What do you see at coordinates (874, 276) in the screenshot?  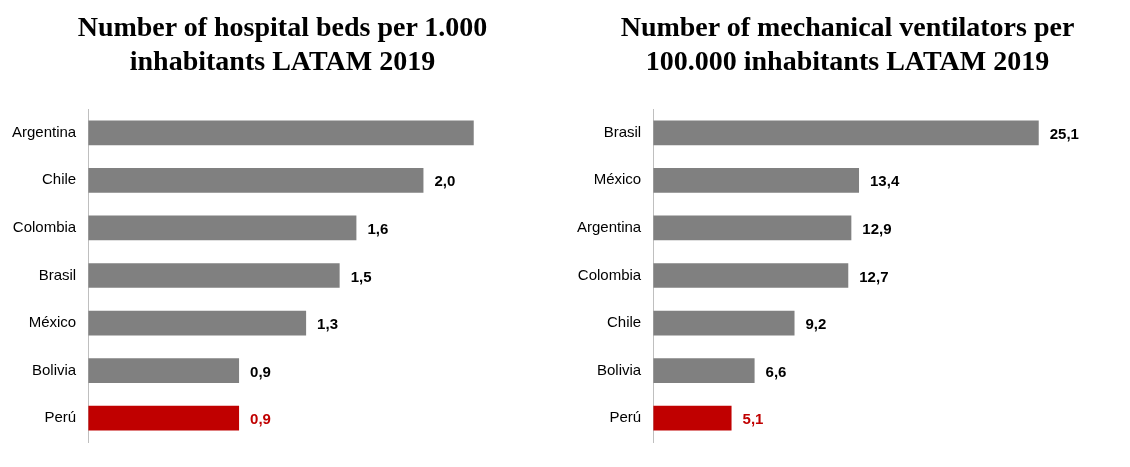 I see `data-label: 12,7` at bounding box center [874, 276].